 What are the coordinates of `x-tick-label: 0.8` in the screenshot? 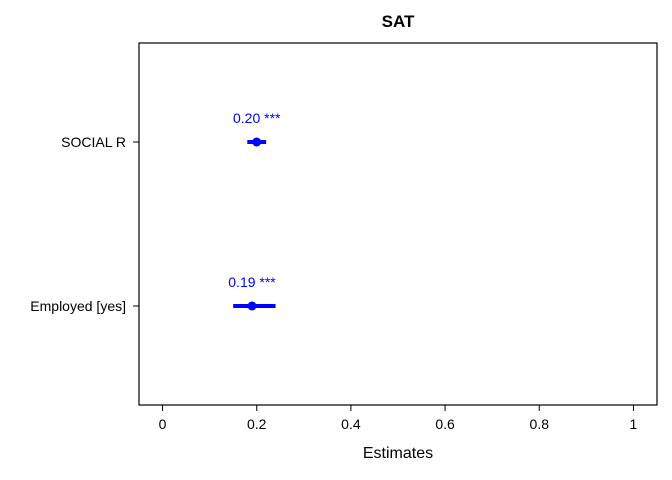 It's located at (540, 424).